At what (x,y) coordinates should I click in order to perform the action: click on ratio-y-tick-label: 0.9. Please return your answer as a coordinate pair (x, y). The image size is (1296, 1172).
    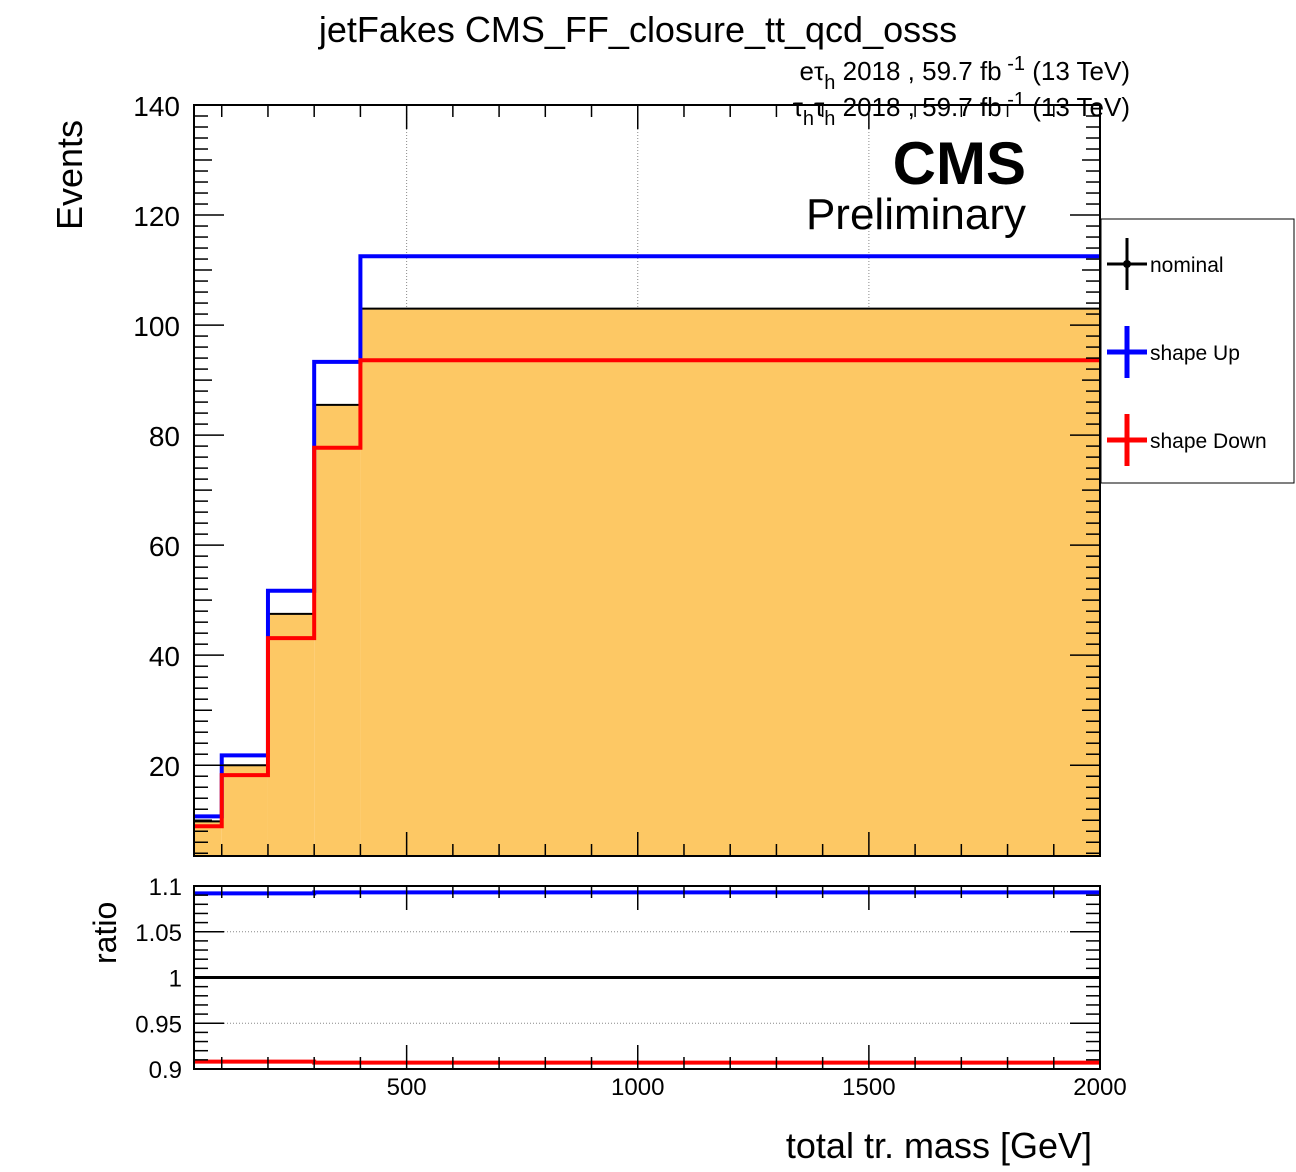
    Looking at the image, I should click on (165, 1070).